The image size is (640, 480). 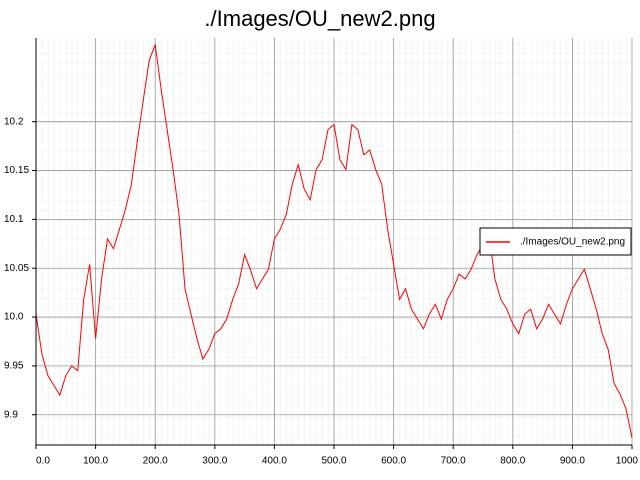 What do you see at coordinates (214, 461) in the screenshot?
I see `x-tick-label: 300.0` at bounding box center [214, 461].